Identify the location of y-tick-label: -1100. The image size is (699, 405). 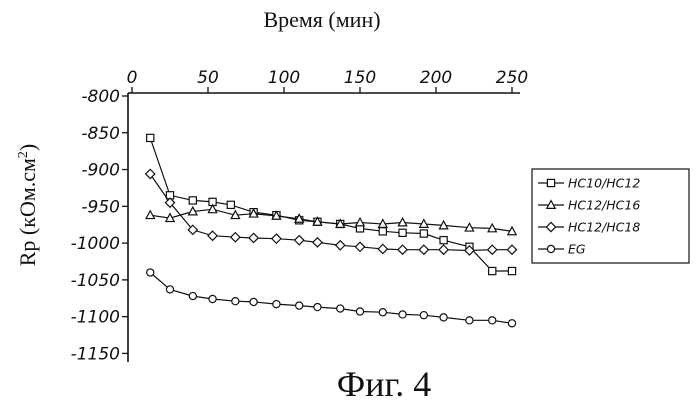
(95, 318).